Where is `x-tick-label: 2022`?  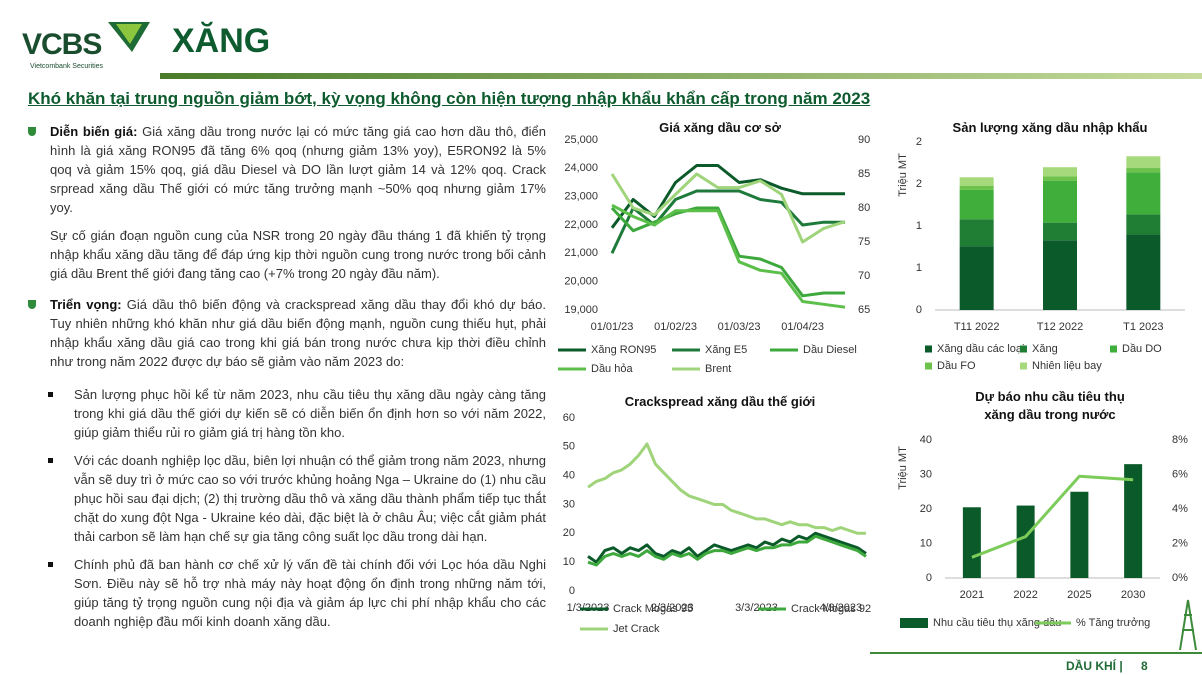
x-tick-label: 2022 is located at coordinates (1025, 595).